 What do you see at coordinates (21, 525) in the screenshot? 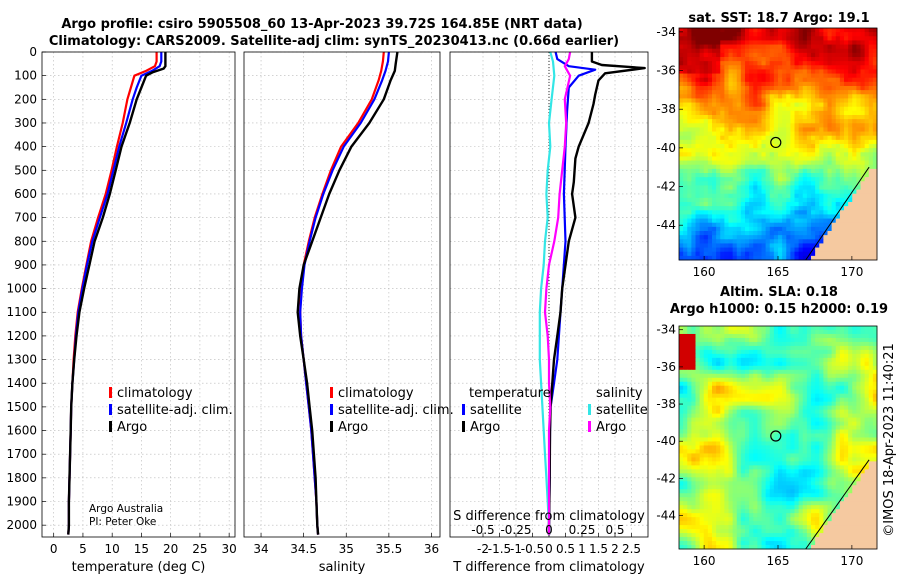
I see `y-tick-label: 2000` at bounding box center [21, 525].